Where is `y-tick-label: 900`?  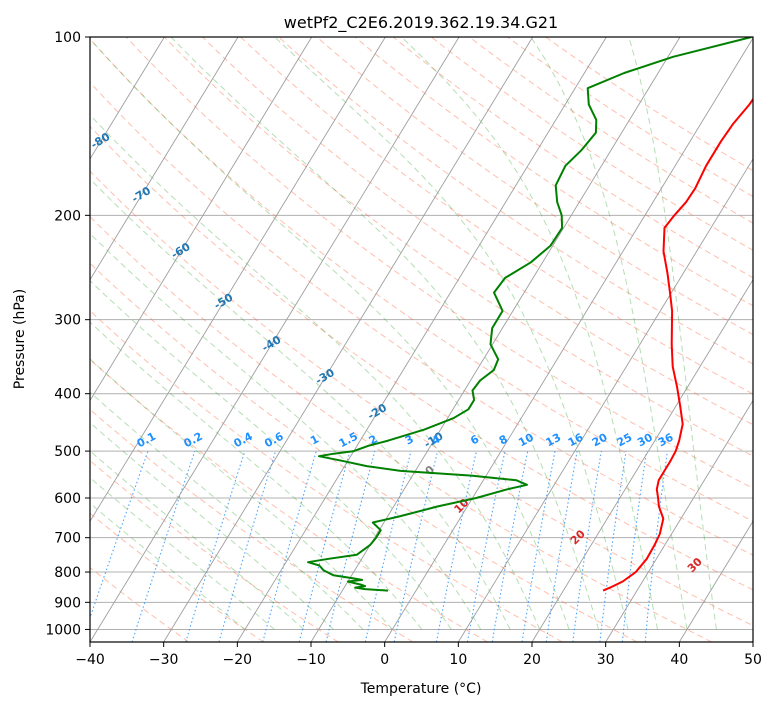
y-tick-label: 900 is located at coordinates (67, 603).